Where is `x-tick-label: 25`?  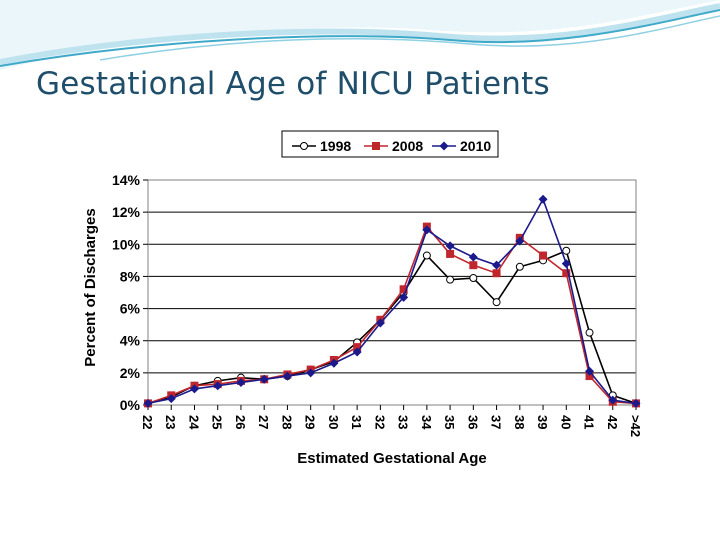
x-tick-label: 25 is located at coordinates (217, 422).